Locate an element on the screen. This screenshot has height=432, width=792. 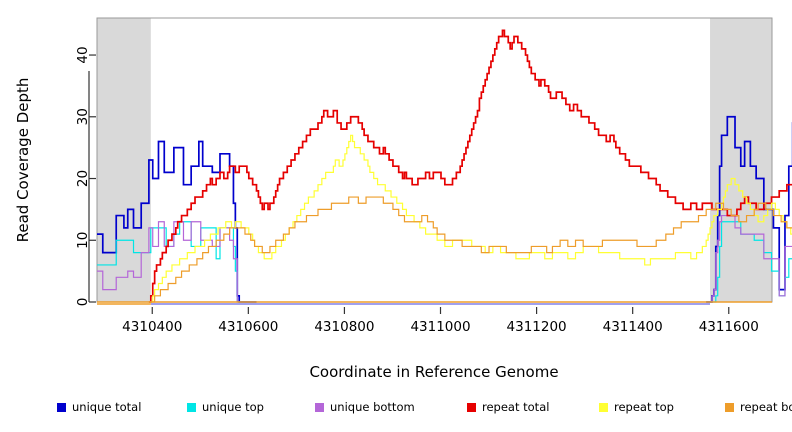
x-tick-label-4310400: 4310400 is located at coordinates (152, 327).